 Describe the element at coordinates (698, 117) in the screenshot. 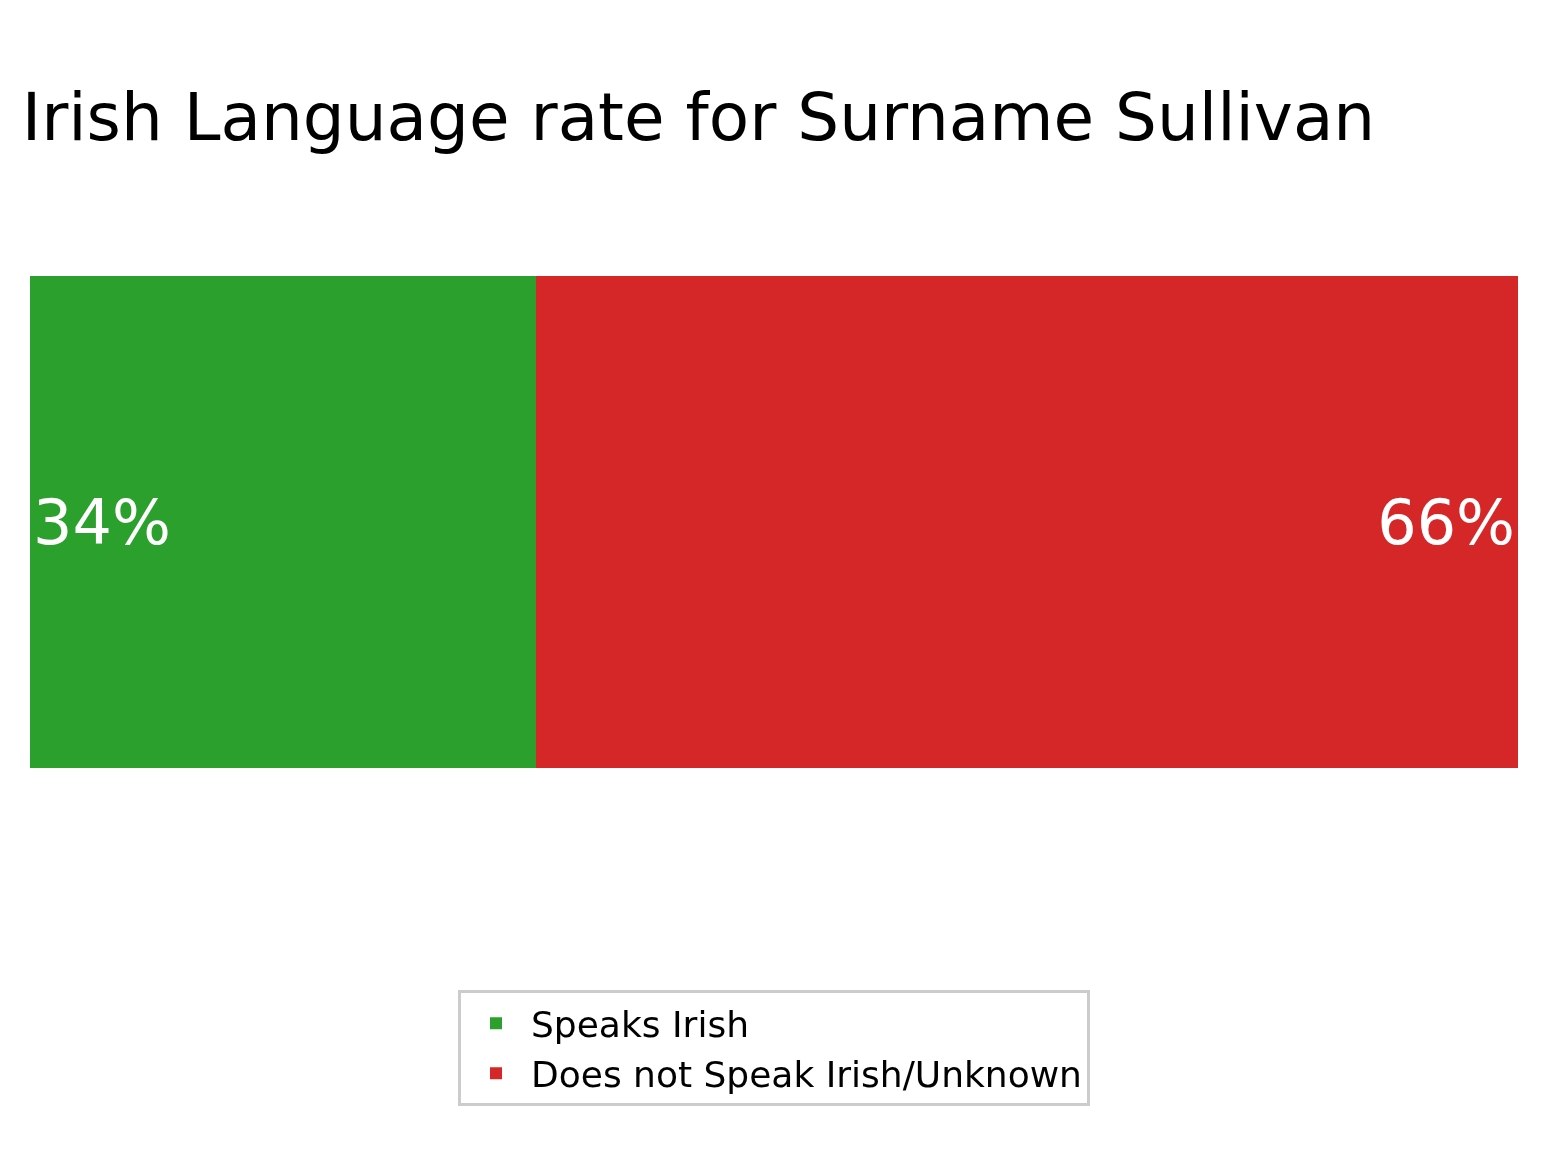

I see `chart-title: Irish Language rate for Surname Sullivan` at that location.